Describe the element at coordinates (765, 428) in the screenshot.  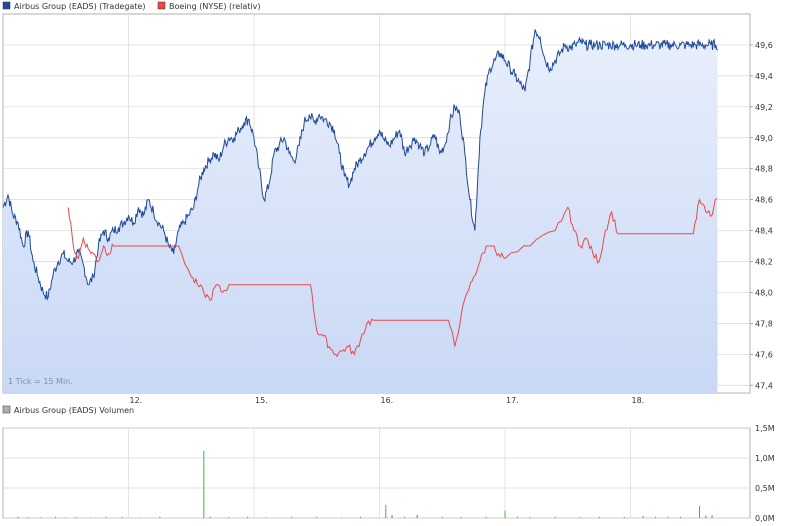
I see `volume-y-tick-label: 1,5M` at that location.